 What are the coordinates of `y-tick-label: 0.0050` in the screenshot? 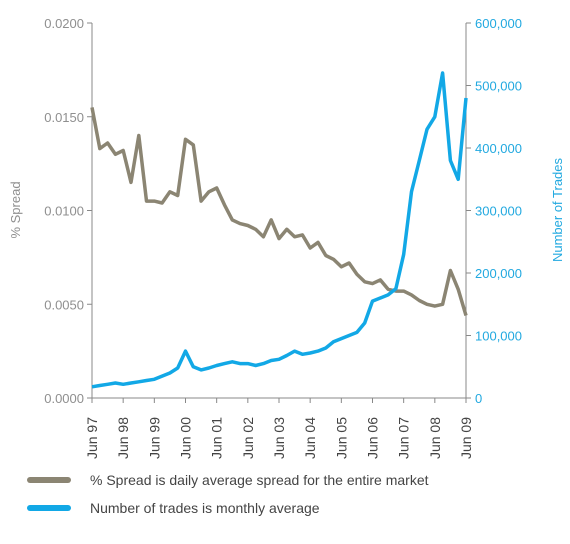 It's located at (64, 304).